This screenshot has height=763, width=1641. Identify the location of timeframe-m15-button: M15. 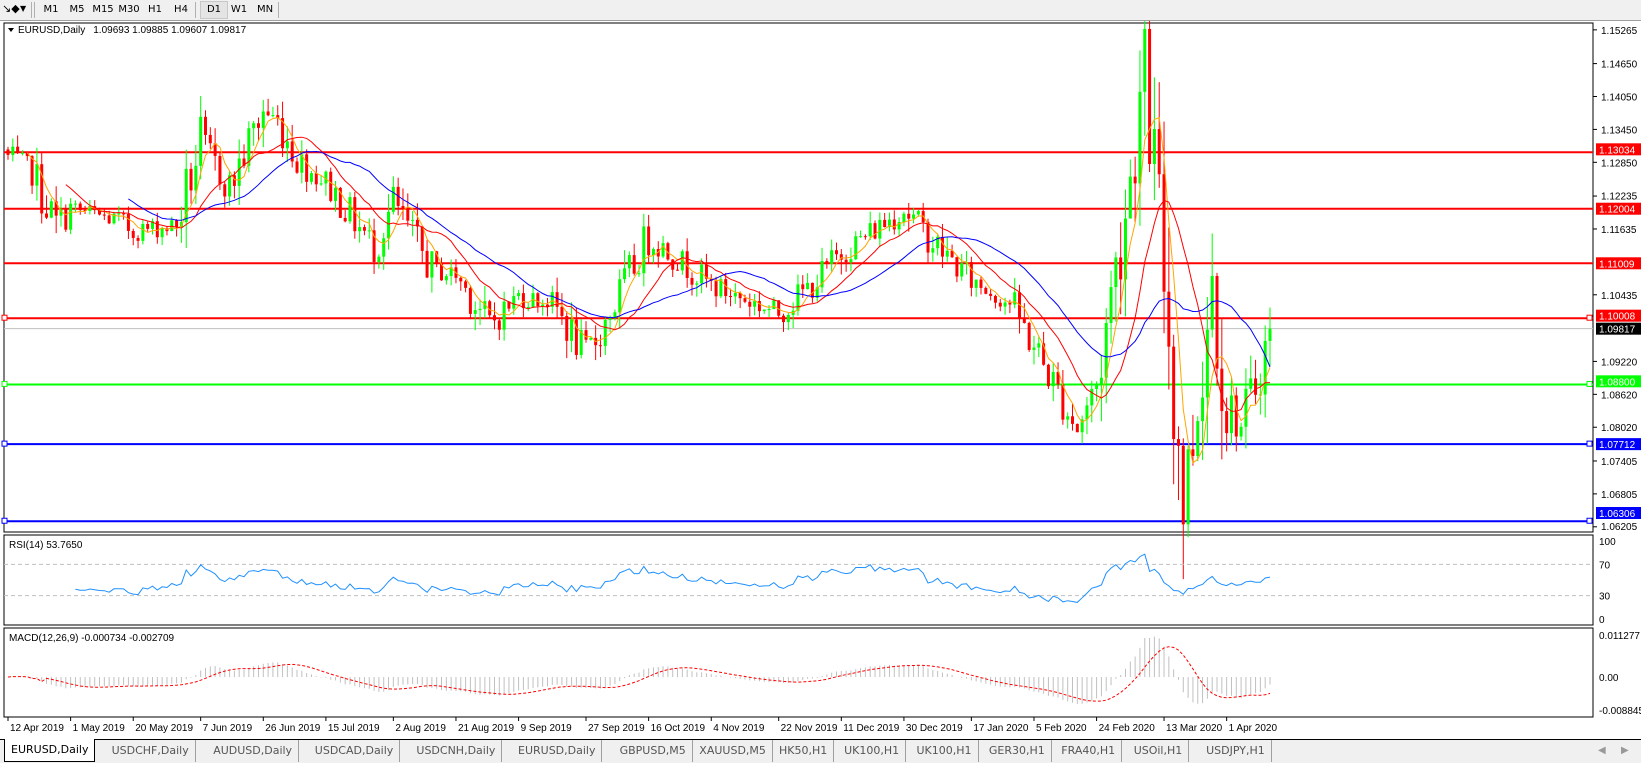
(103, 9).